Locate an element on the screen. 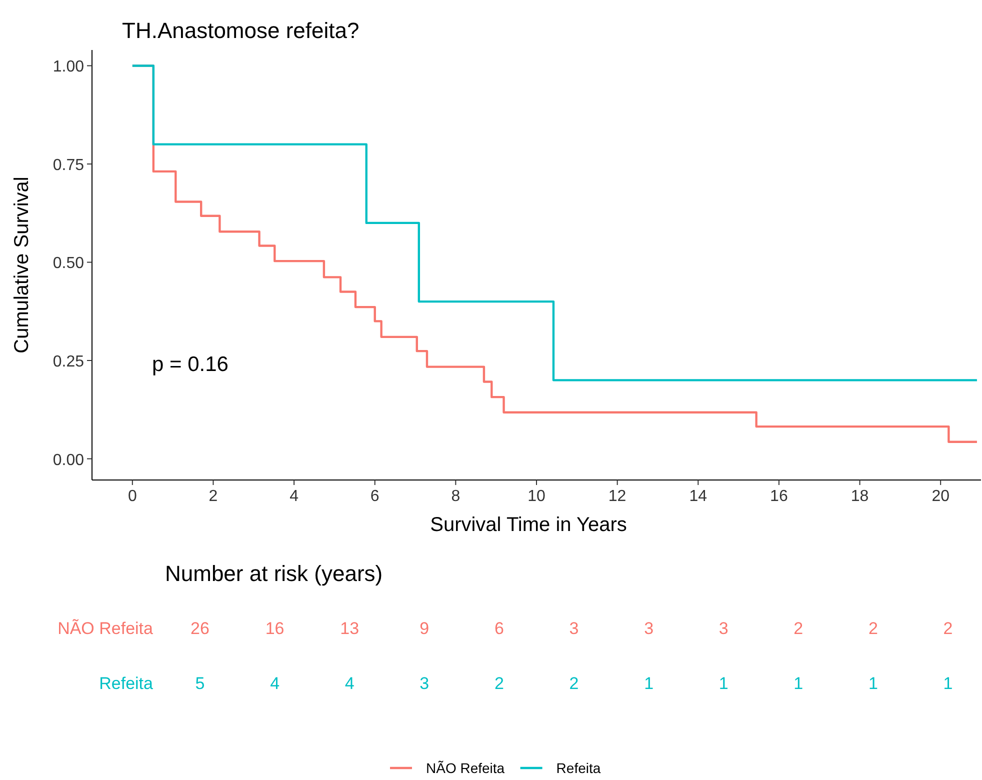 This screenshot has width=982, height=780. x-tick-label: 8 is located at coordinates (455, 496).